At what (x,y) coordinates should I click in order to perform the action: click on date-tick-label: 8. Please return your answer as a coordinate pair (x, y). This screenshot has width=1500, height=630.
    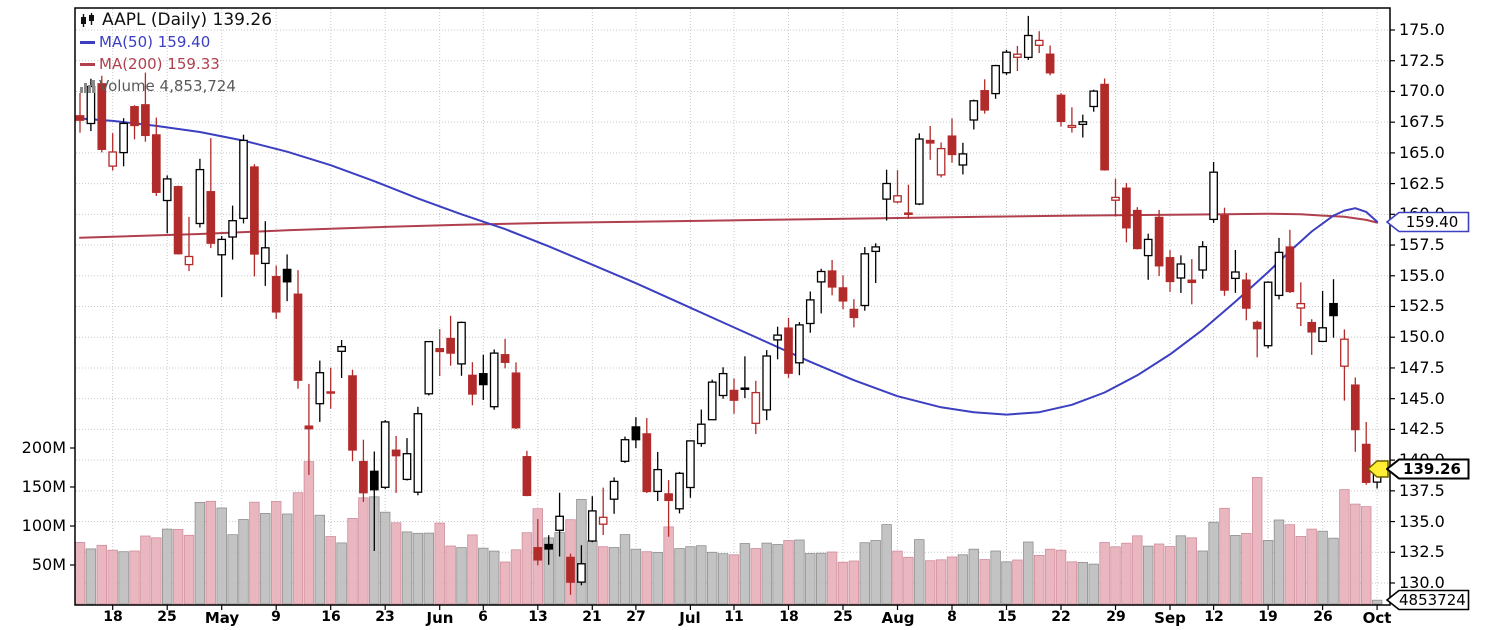
    Looking at the image, I should click on (952, 617).